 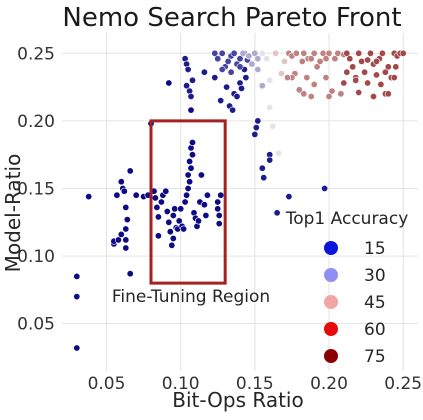 I want to click on x-tick-label: 0.15, so click(x=255, y=384).